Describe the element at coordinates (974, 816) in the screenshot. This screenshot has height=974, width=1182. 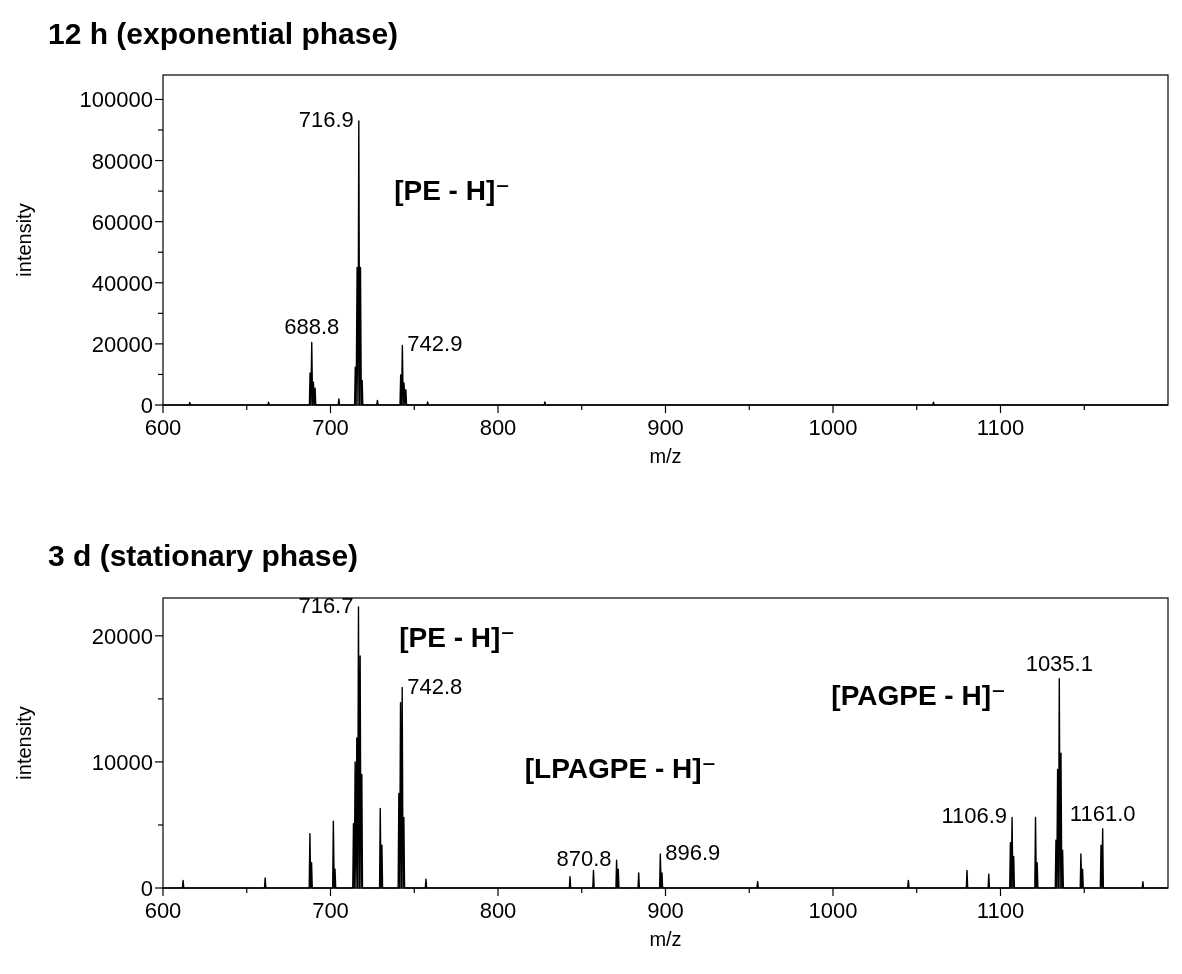
I see `annotation: 1106.9` at that location.